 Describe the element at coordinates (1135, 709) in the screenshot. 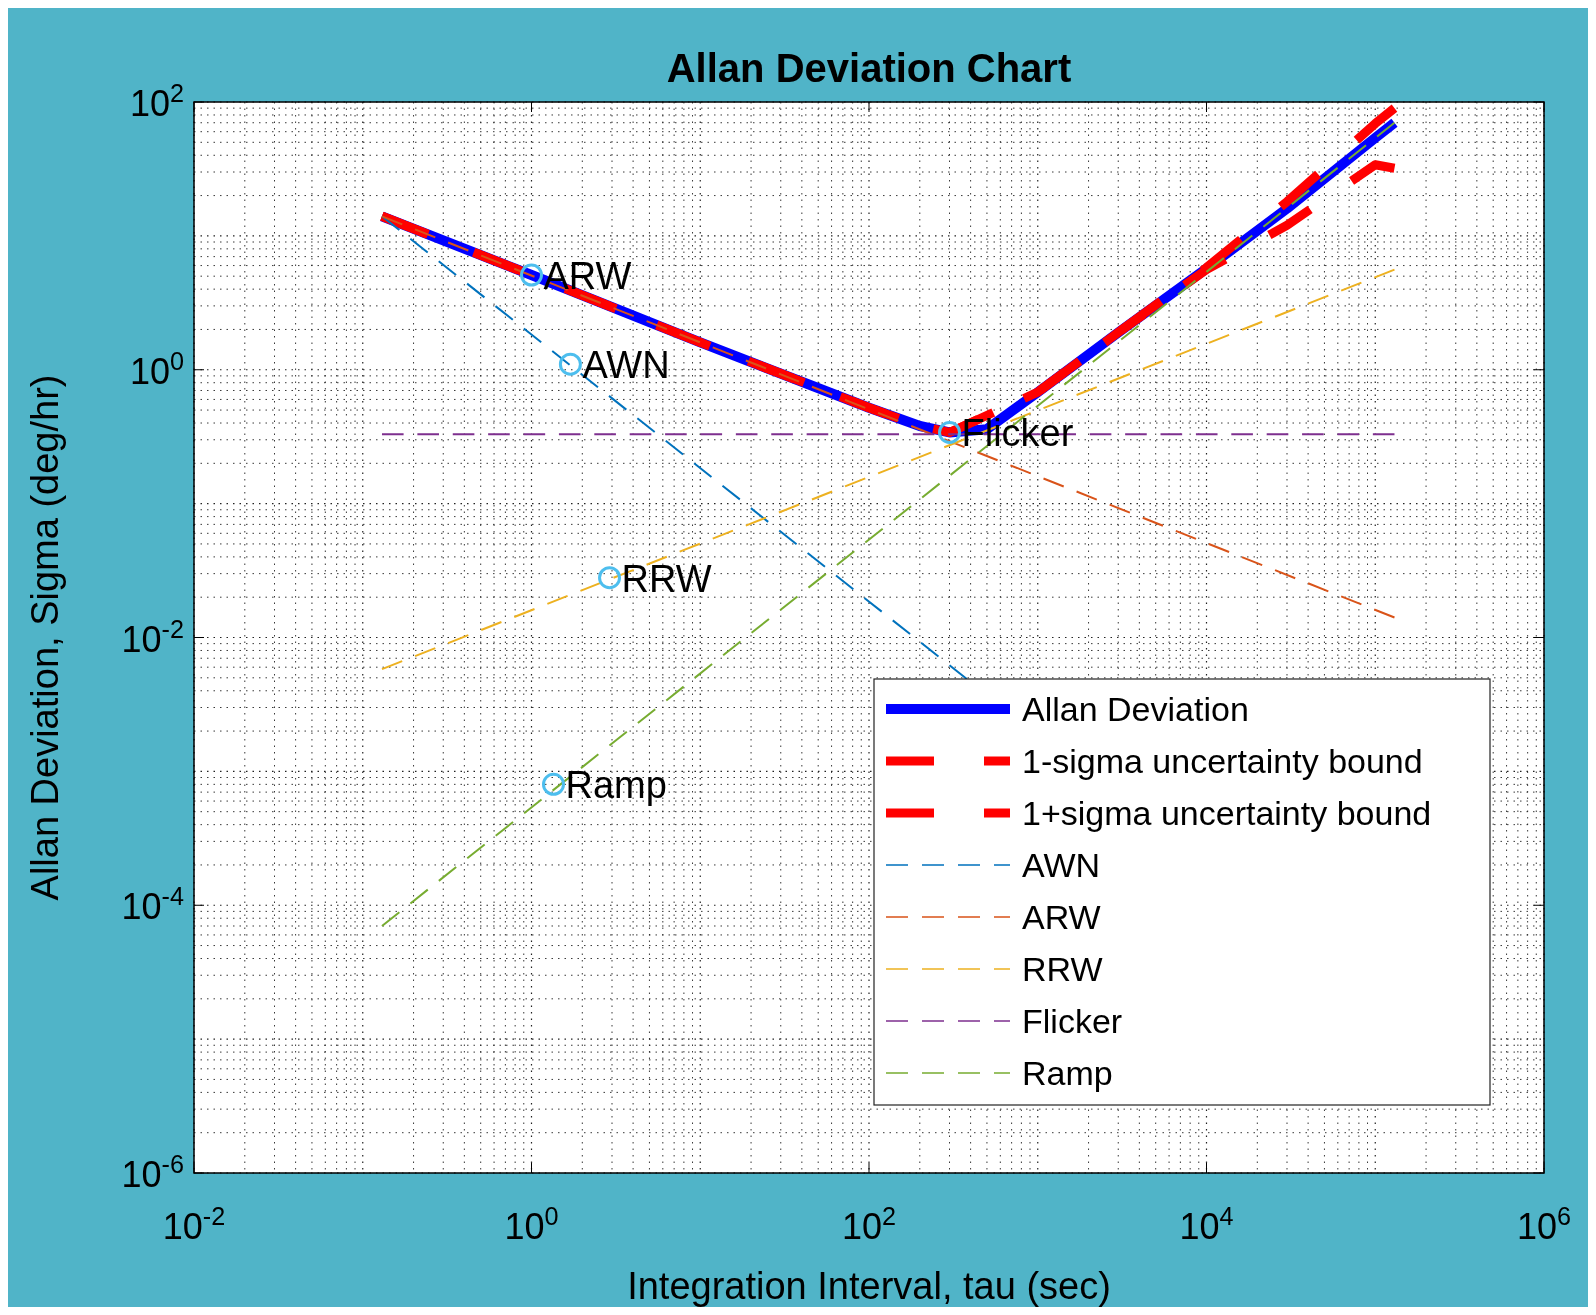

I see `legend-label: Allan Deviation` at that location.